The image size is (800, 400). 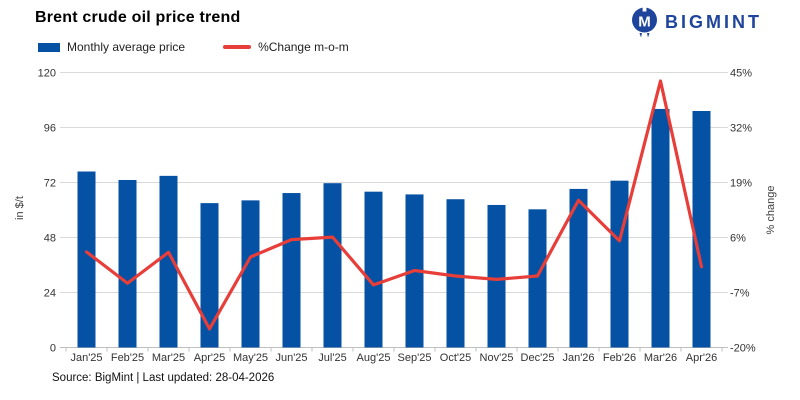 I want to click on svg-text: M, so click(x=644, y=22).